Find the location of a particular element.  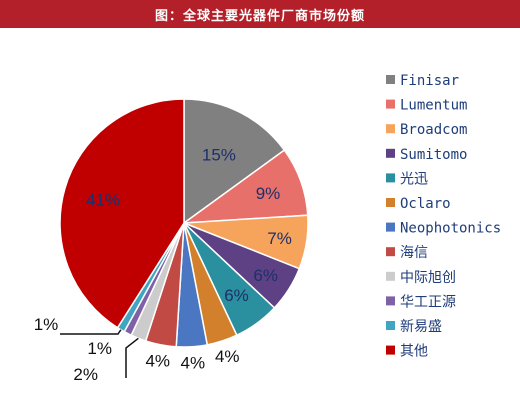

legend-label-5: Oclaro is located at coordinates (425, 204).